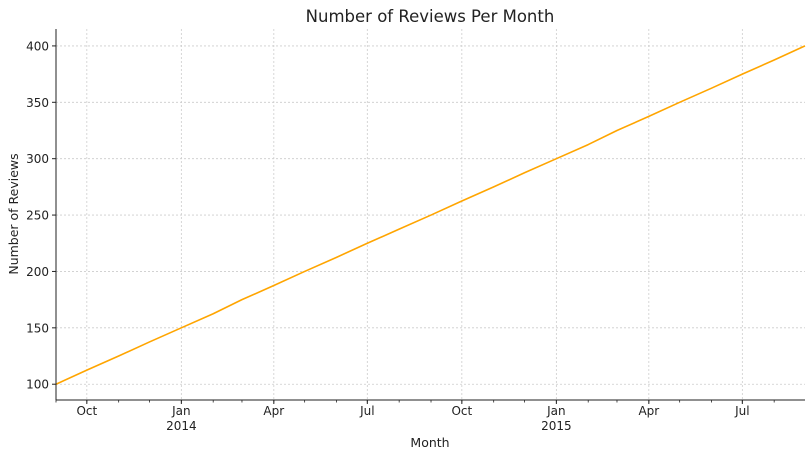 This screenshot has height=458, width=812. Describe the element at coordinates (430, 16) in the screenshot. I see `chart-title: Number of Reviews Per Month` at that location.